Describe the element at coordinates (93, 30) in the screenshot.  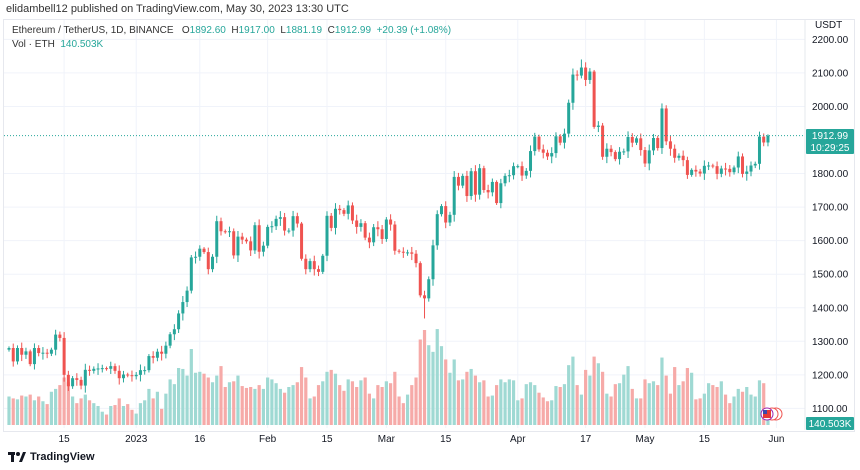
I see `symbol-title: Ethereum / TetherUS, 1D, BINANCE` at that location.